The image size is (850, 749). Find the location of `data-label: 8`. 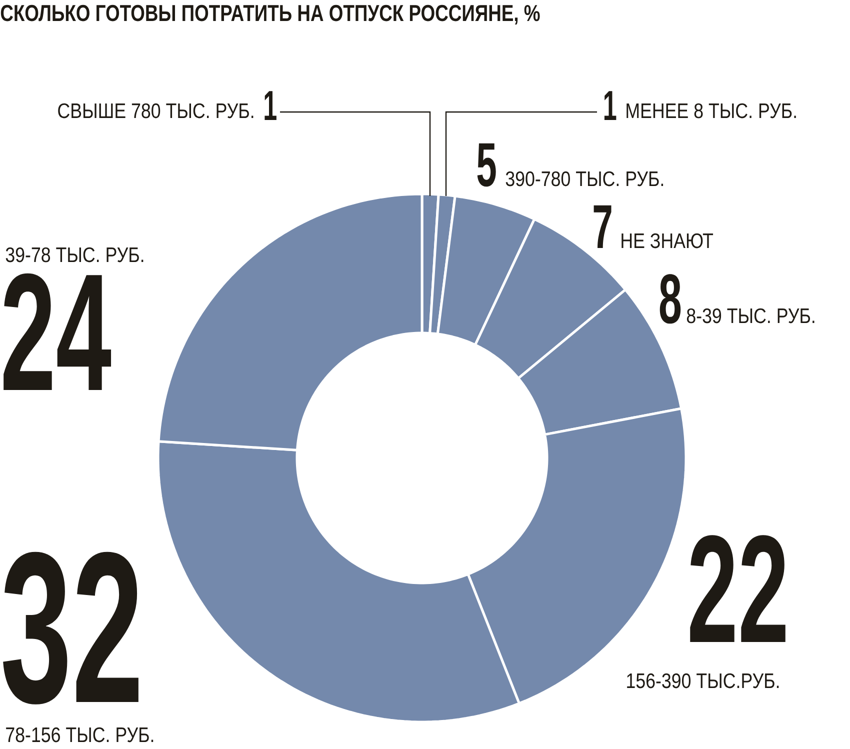

data-label: 8 is located at coordinates (670, 299).